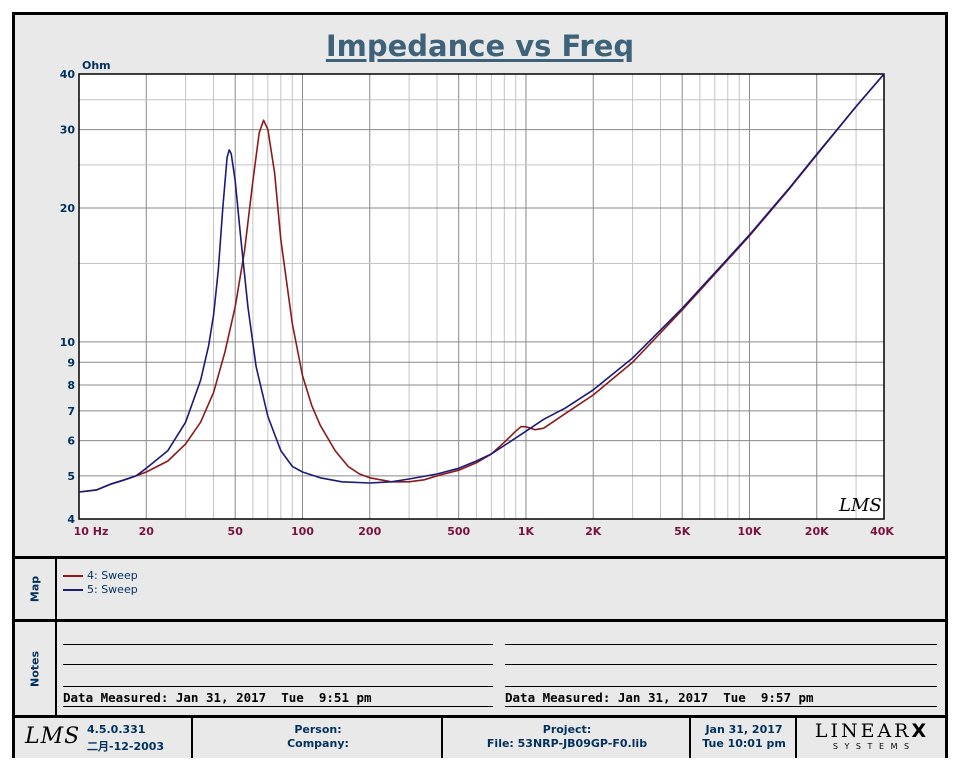 The image size is (960, 768). I want to click on project-cell: Project: File: 53NRP-JB09GP-F0.lib, so click(566, 738).